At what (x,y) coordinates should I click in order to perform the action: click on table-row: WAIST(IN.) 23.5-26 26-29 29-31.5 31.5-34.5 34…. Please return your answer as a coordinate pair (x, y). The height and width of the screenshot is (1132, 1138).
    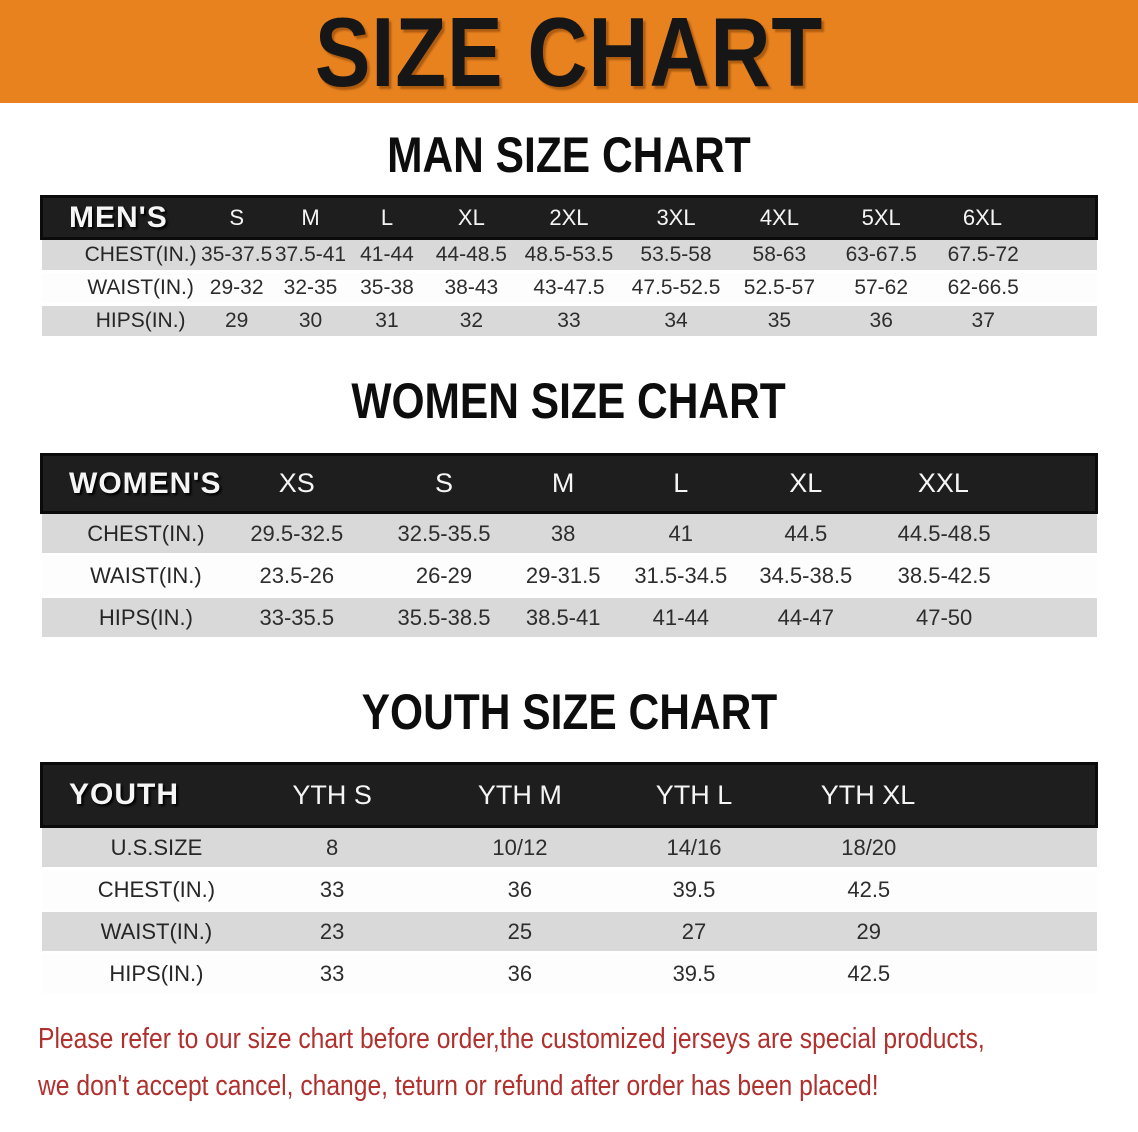
    Looking at the image, I should click on (569, 575).